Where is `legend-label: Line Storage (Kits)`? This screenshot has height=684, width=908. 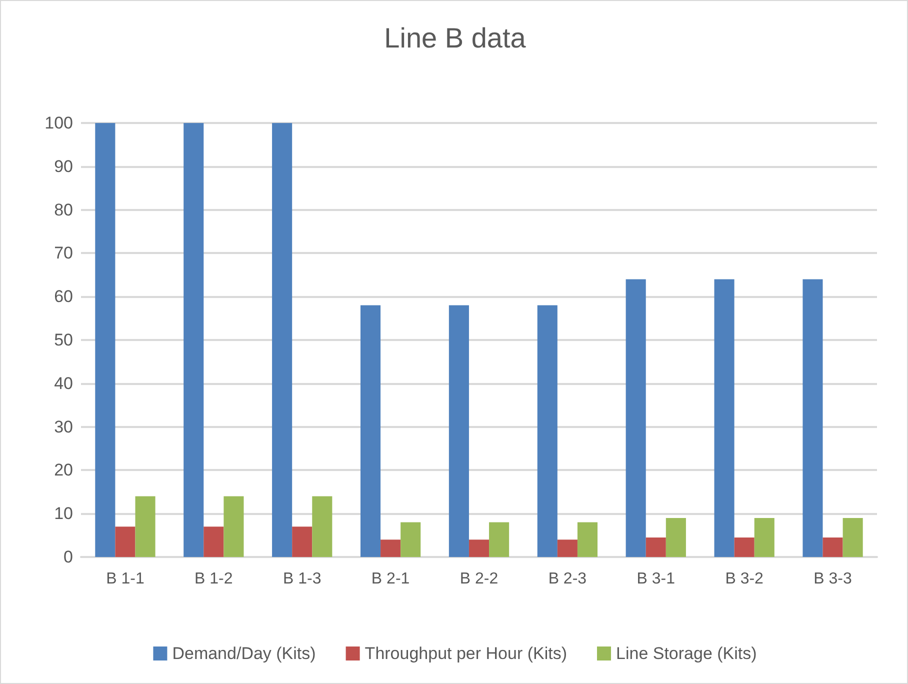 legend-label: Line Storage (Kits) is located at coordinates (686, 653).